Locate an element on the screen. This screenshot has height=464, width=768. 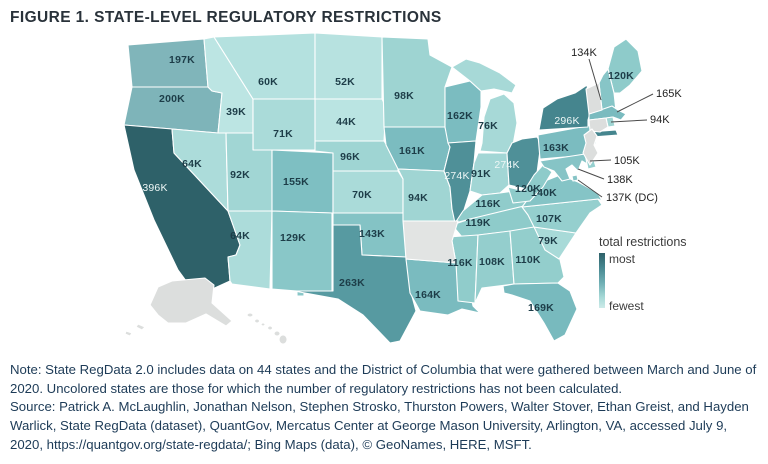
state-label-nc: 107K is located at coordinates (549, 219).